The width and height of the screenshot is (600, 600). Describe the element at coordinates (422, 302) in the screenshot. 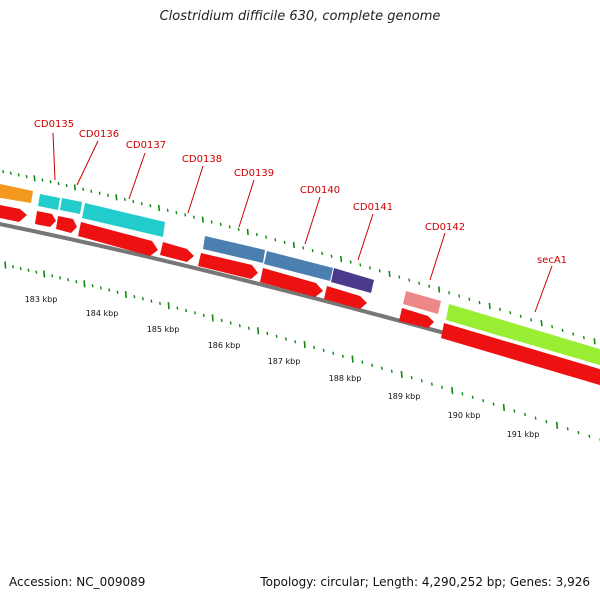

I see `feature-cd0142-cds` at that location.